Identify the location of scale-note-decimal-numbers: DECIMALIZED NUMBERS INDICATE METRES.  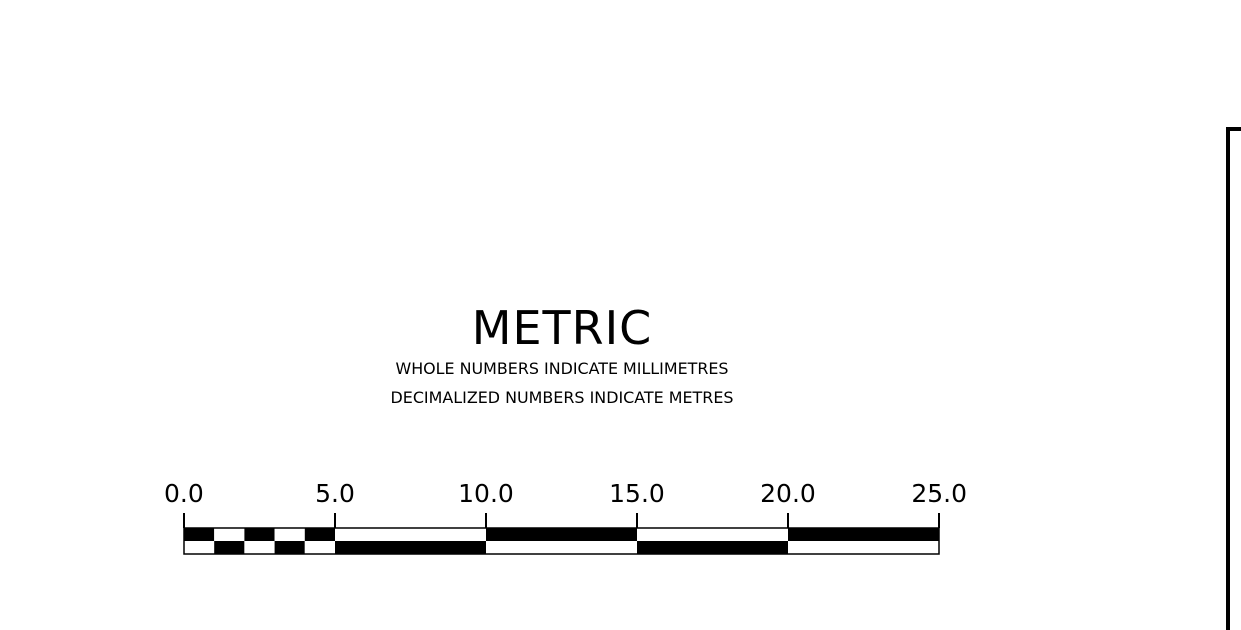
(562, 397).